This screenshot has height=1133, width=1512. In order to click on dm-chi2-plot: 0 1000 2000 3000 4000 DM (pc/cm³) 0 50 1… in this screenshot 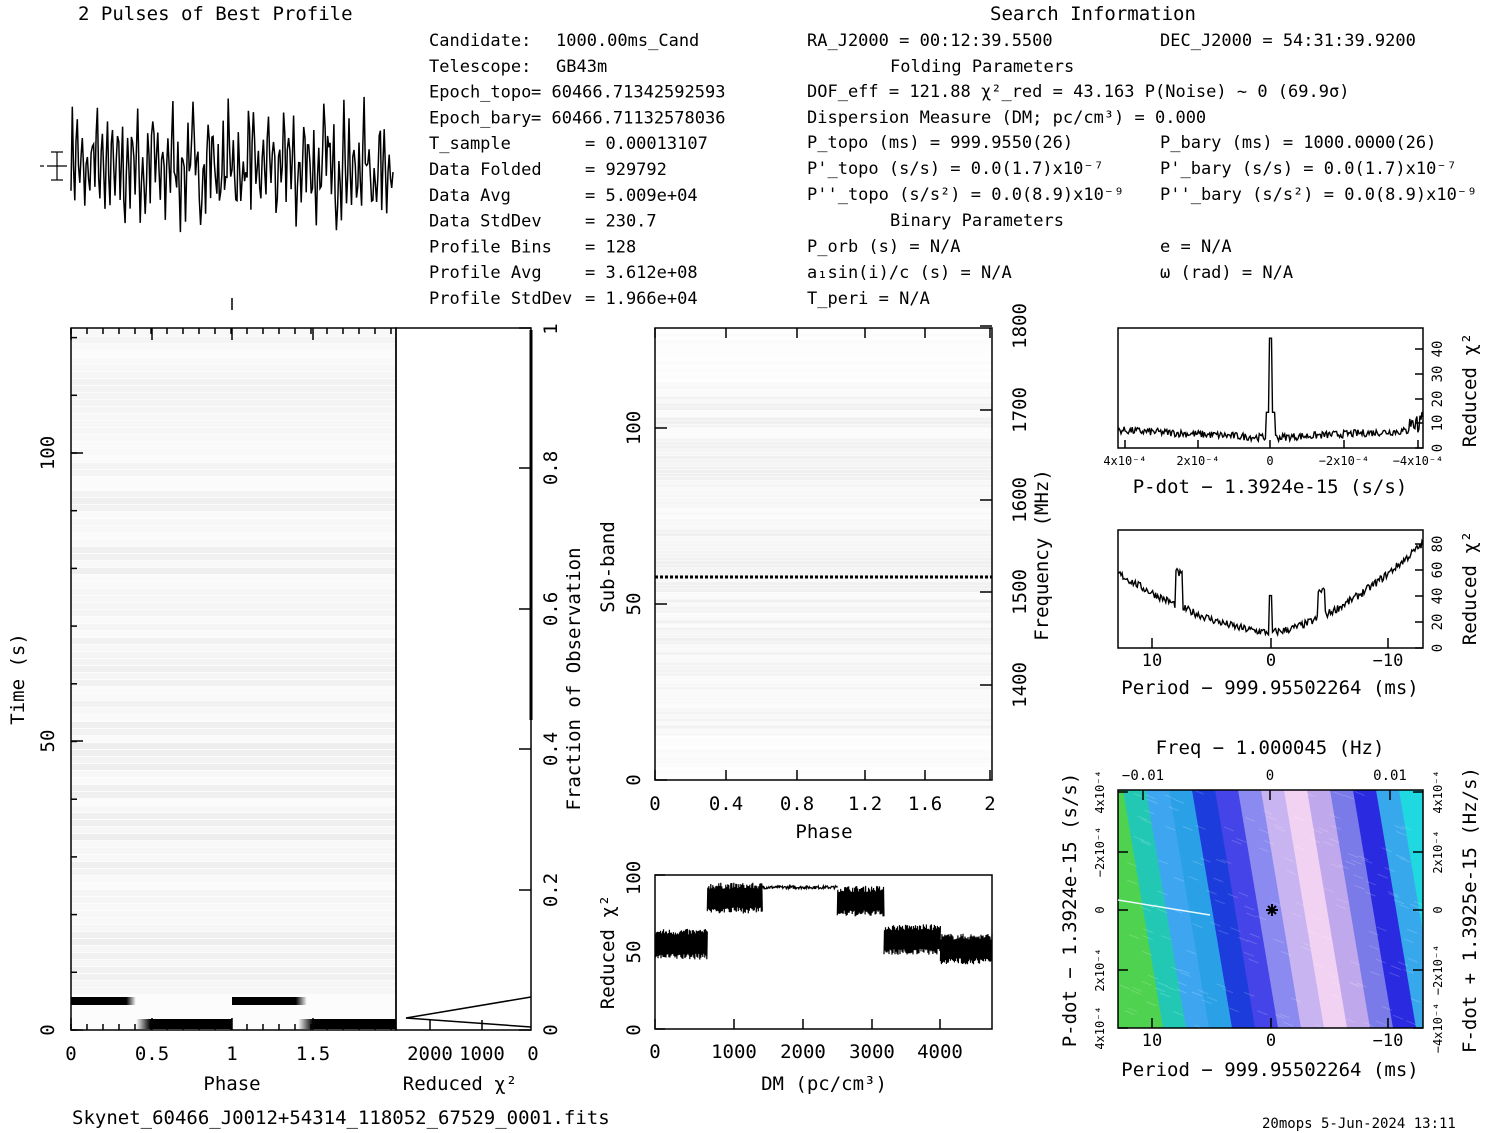, I will do `click(795, 978)`.